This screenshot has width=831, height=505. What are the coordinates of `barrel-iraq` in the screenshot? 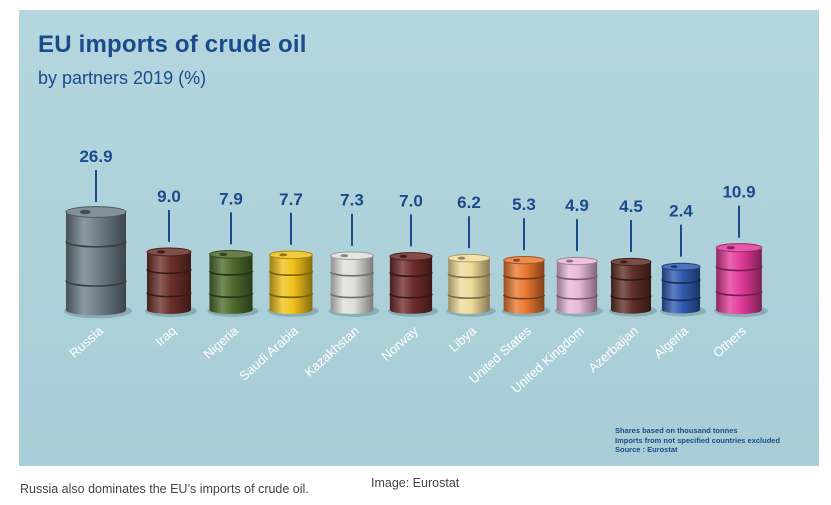 It's located at (171, 282).